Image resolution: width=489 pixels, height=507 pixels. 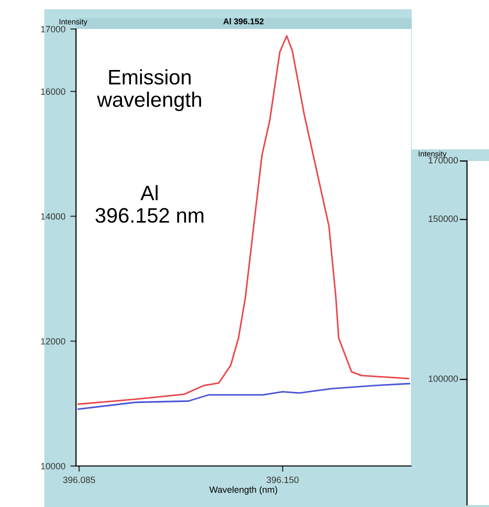 I want to click on y-tick-label: 12000, so click(x=53, y=341).